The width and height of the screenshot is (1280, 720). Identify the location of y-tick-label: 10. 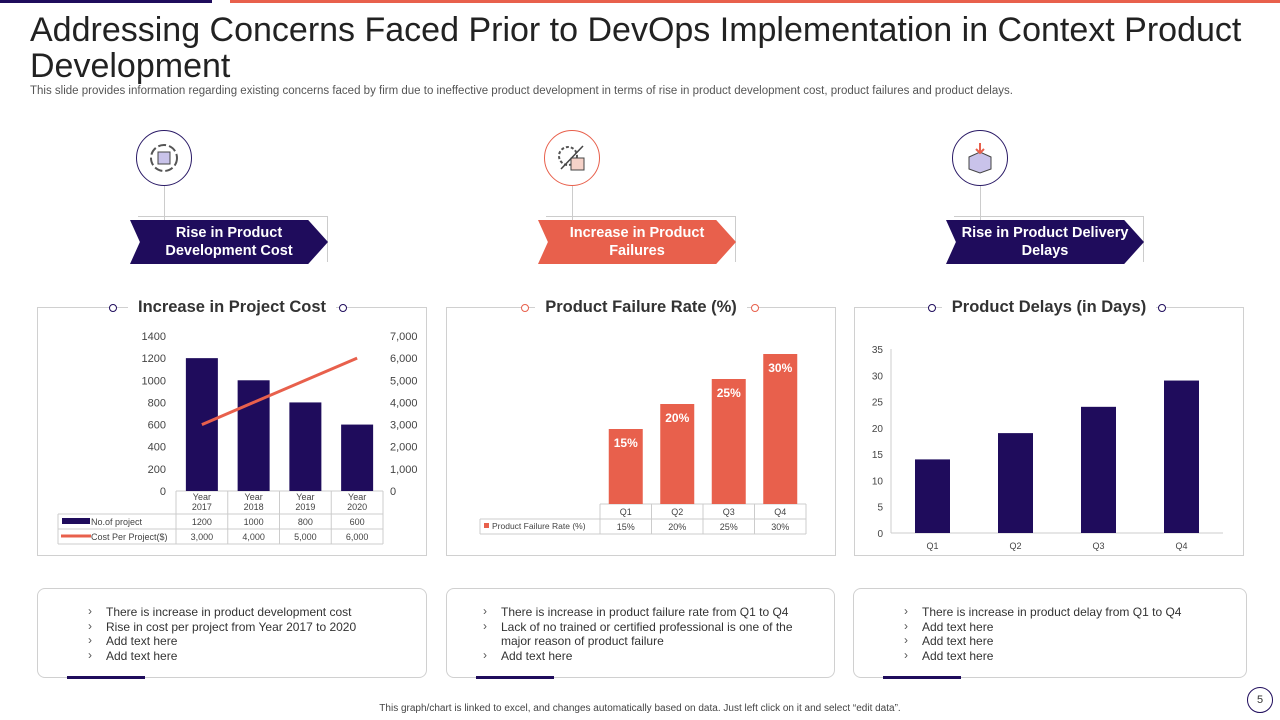
(878, 481).